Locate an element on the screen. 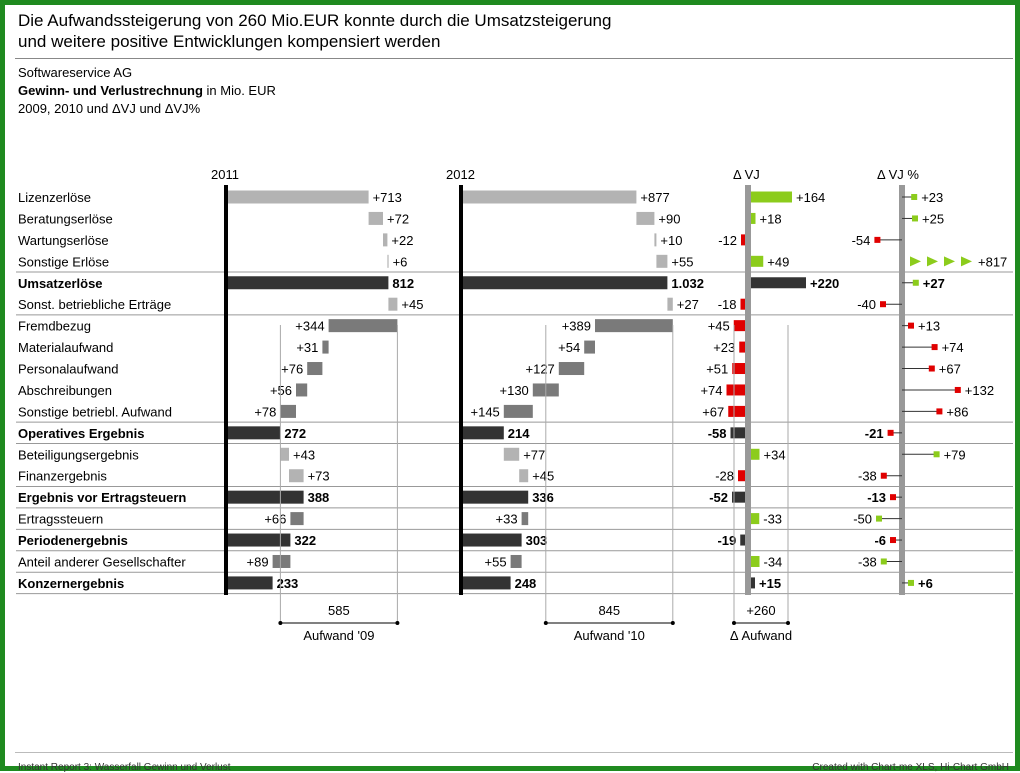  delta-label: -34 is located at coordinates (773, 561).